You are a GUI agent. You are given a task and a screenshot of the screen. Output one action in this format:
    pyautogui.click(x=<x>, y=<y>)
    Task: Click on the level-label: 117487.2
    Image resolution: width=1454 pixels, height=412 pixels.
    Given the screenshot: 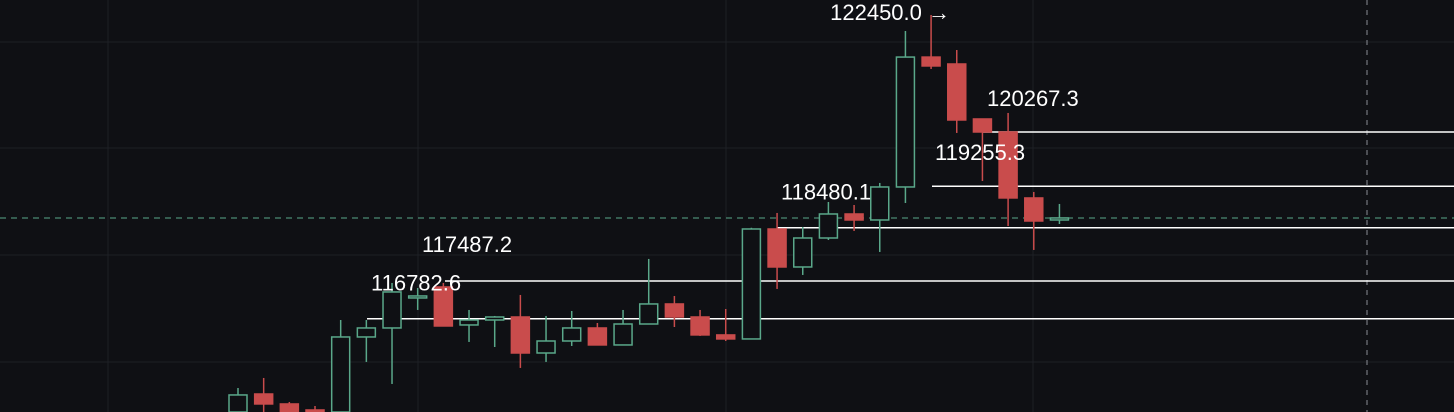 What is the action you would take?
    pyautogui.click(x=467, y=244)
    